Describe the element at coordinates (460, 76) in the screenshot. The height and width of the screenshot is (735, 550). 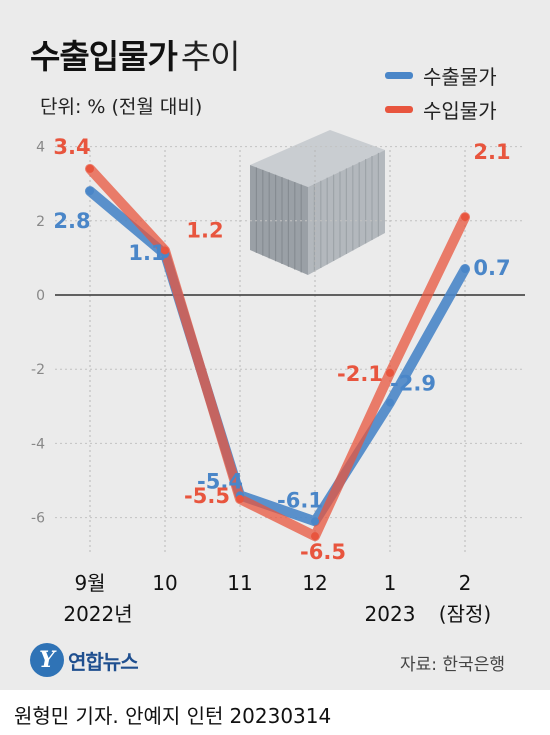
I see `legend-label-export: 수출물가` at that location.